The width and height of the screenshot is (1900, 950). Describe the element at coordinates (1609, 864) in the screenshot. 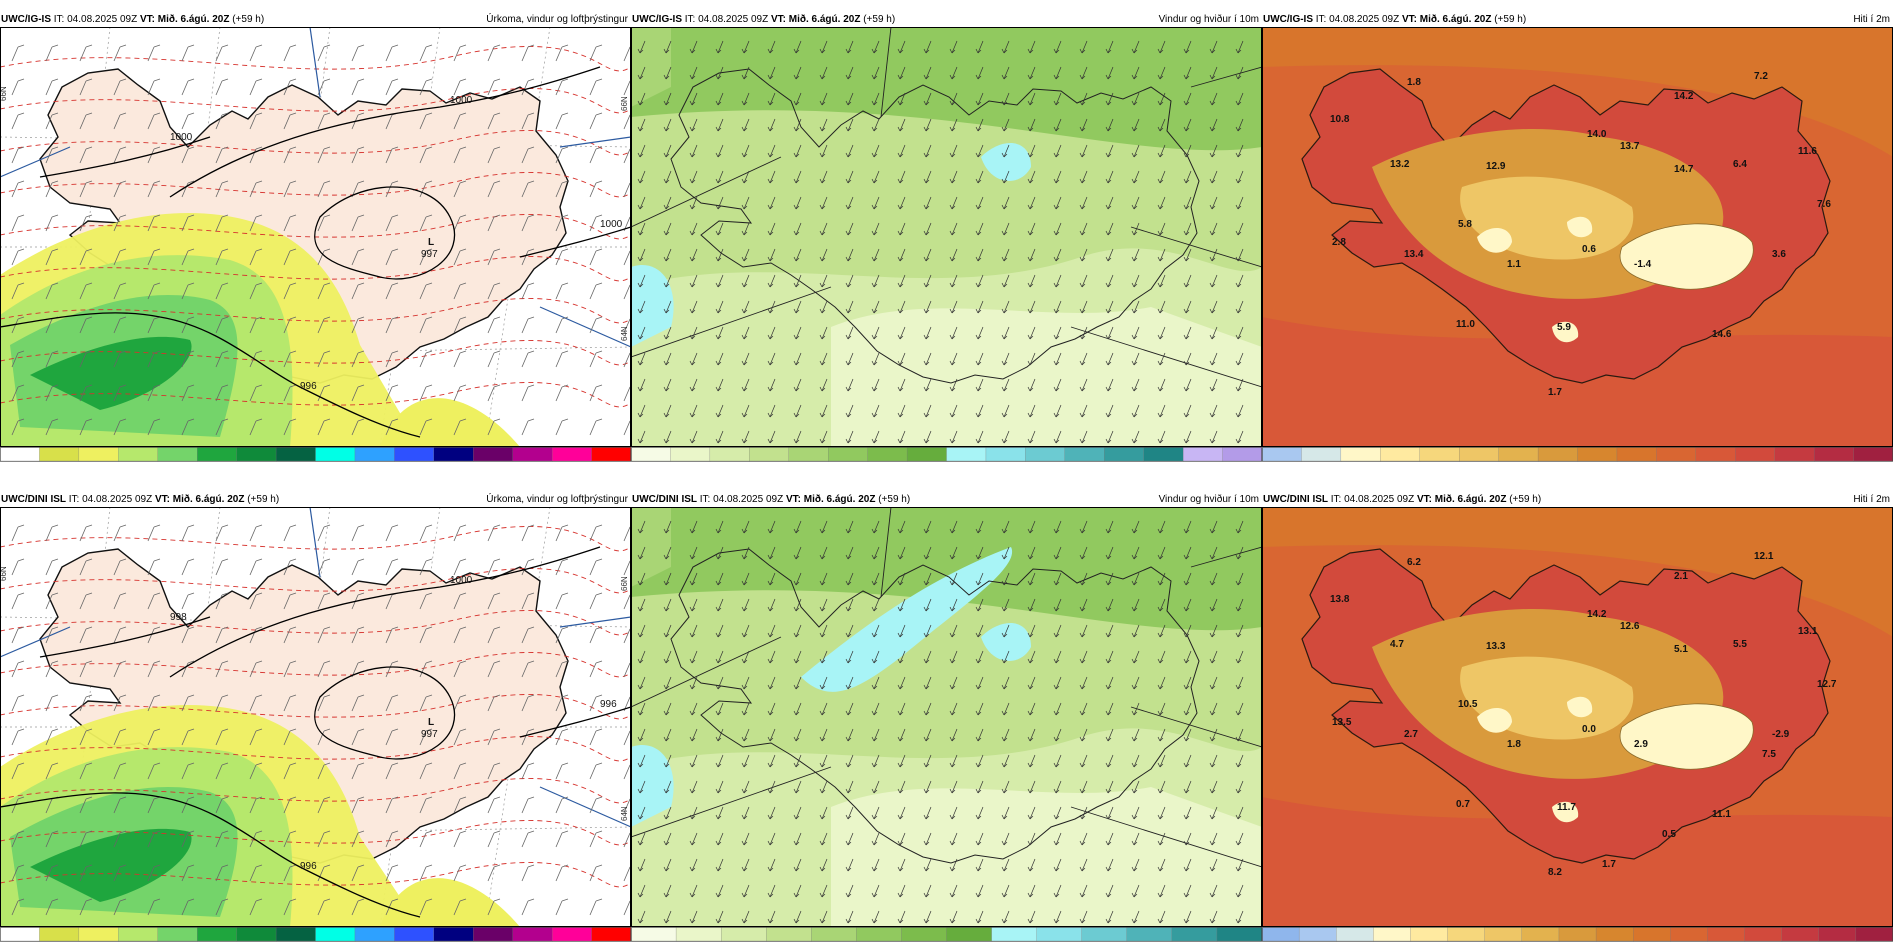

I see `temperature-value: 1.7` at that location.